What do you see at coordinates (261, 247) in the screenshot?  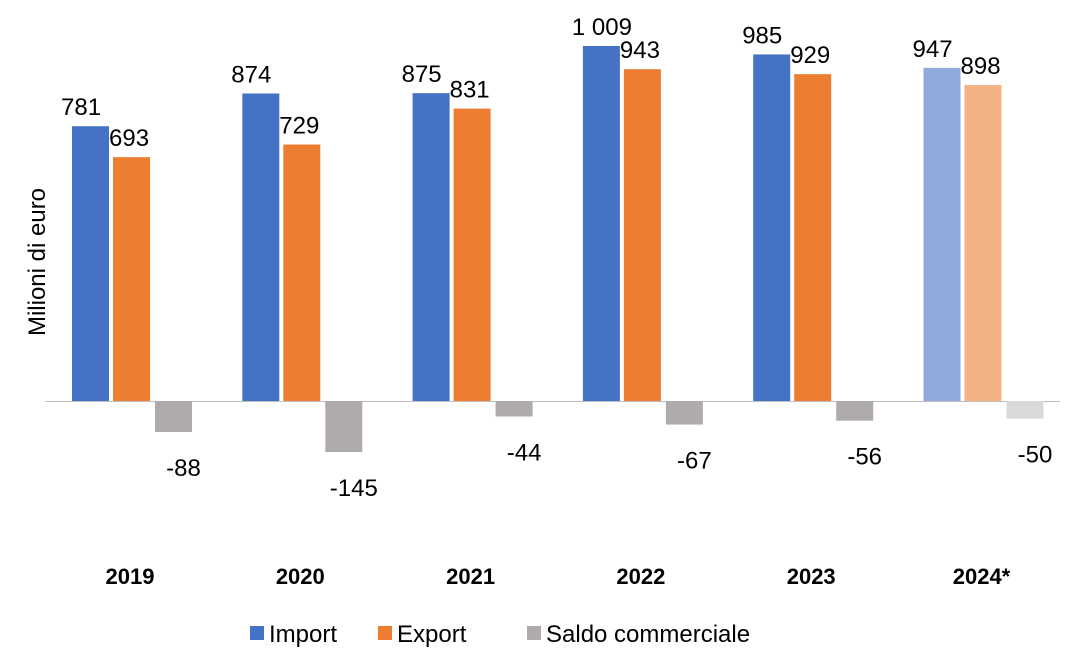 I see `bar-import-2020` at bounding box center [261, 247].